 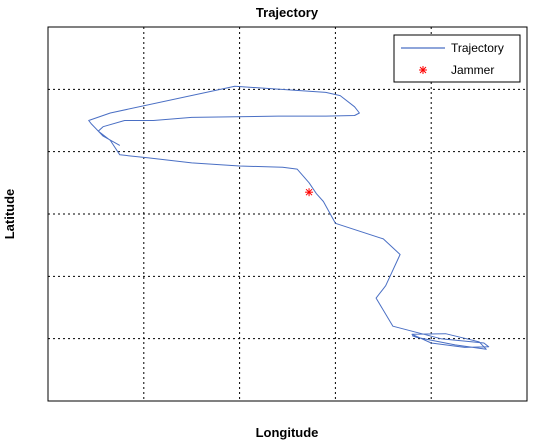 What do you see at coordinates (309, 192) in the screenshot?
I see `jammer-marker` at bounding box center [309, 192].